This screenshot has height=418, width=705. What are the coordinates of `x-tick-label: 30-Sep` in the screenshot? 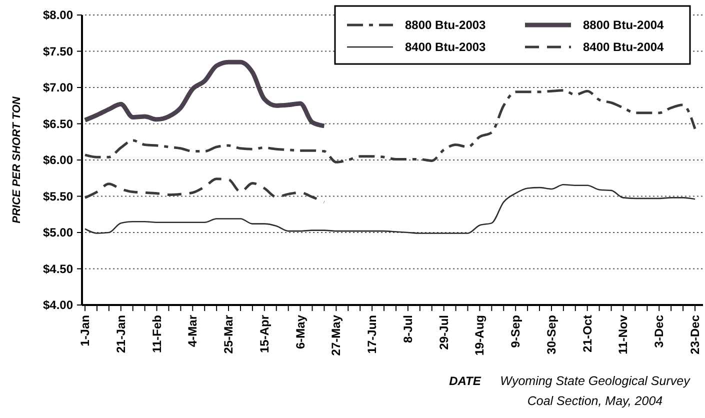 It's located at (551, 334).